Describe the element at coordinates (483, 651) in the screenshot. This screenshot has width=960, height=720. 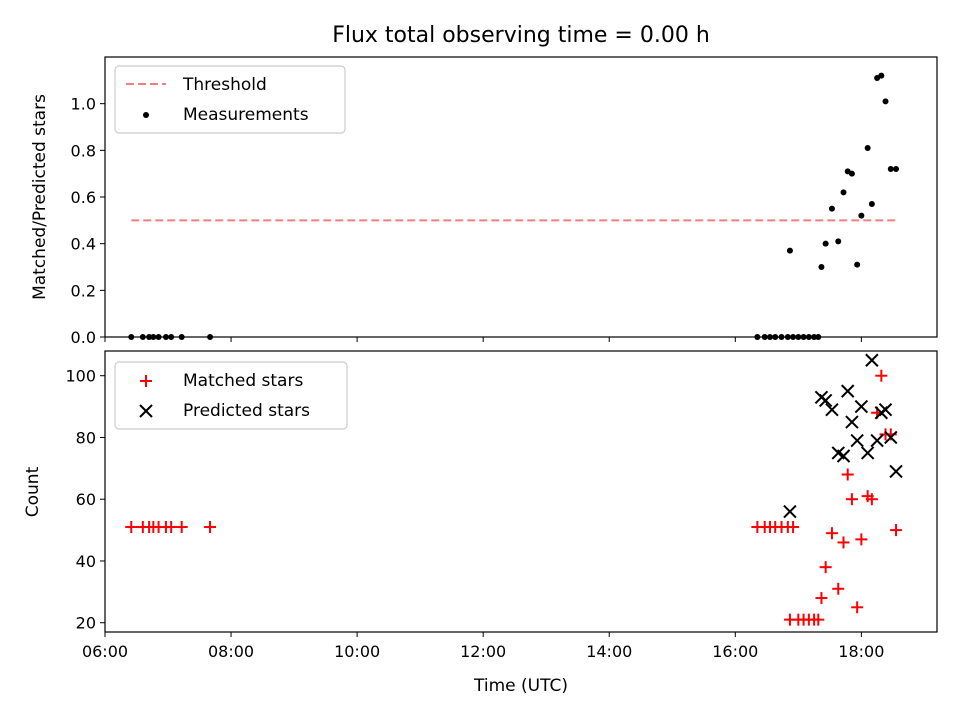
I see `x-tick-label: 12:00` at that location.